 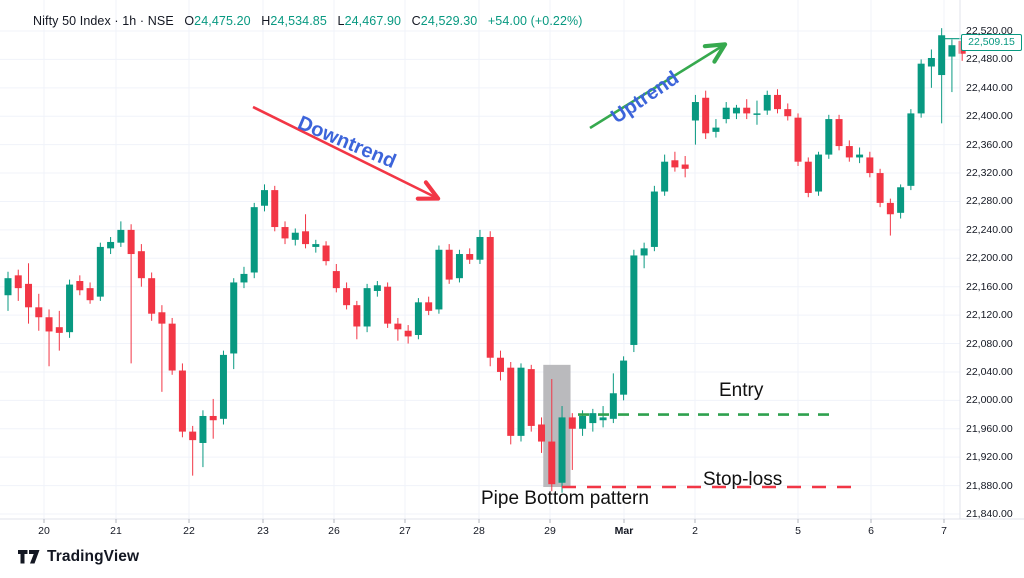 I want to click on time-tick-label: 7, so click(x=944, y=531).